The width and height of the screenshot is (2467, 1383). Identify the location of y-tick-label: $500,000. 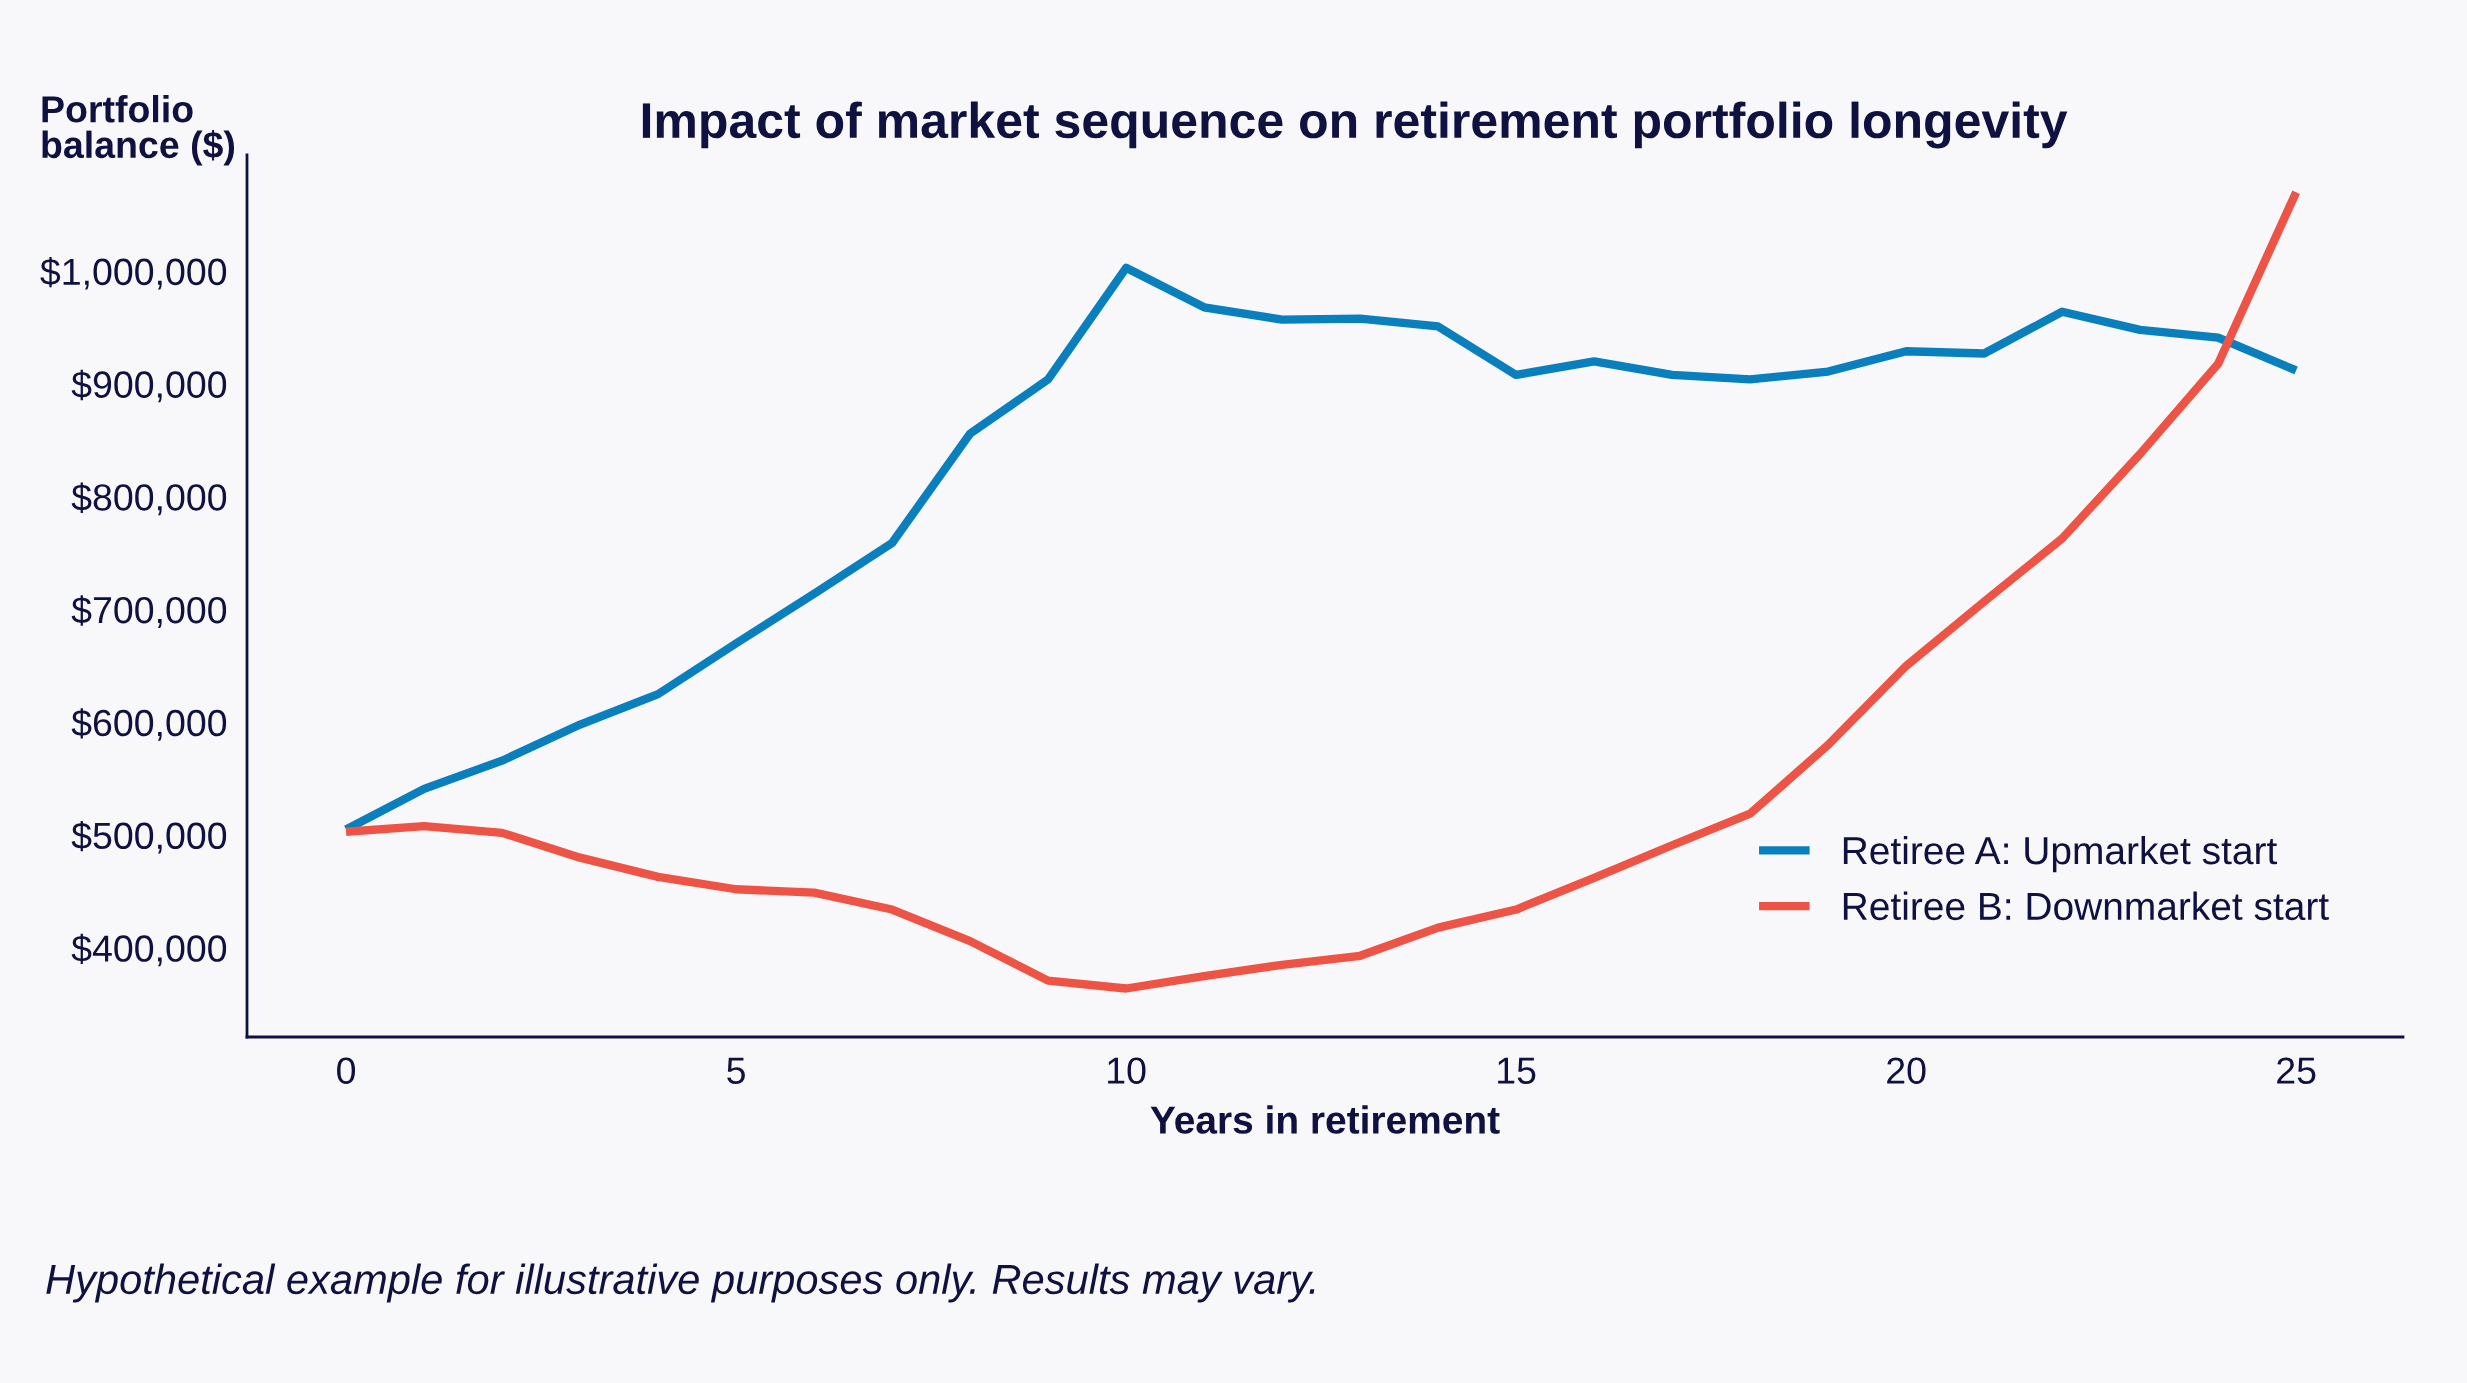
(149, 837).